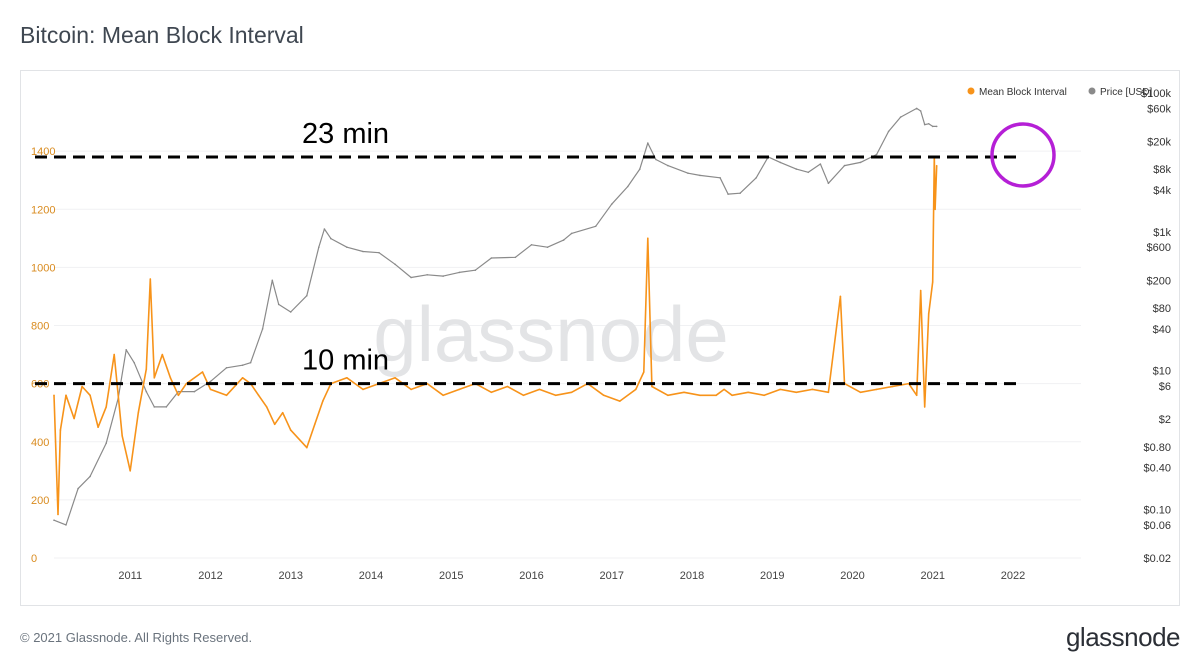  What do you see at coordinates (1159, 248) in the screenshot?
I see `right-tick-label: $600` at bounding box center [1159, 248].